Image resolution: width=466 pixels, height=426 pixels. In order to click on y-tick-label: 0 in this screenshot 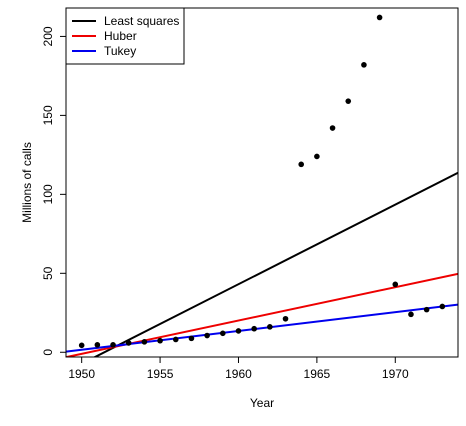, I will do `click(48, 352)`.